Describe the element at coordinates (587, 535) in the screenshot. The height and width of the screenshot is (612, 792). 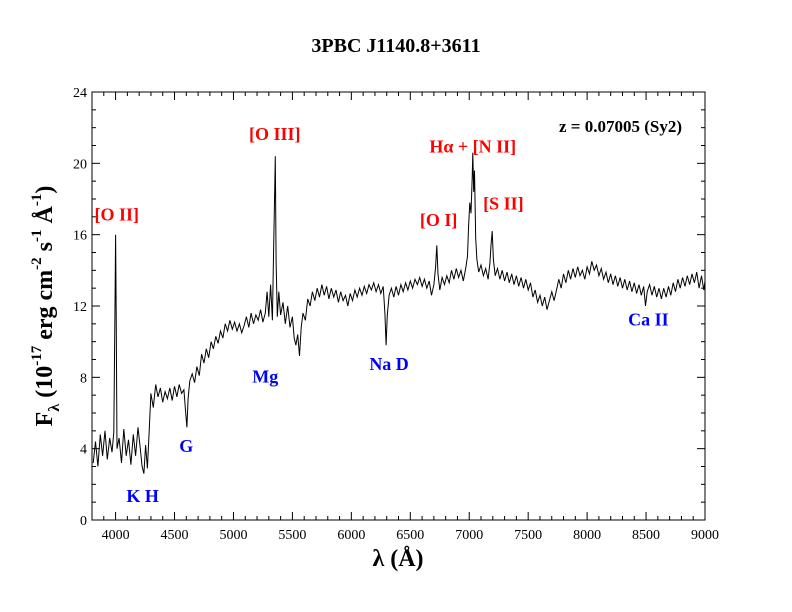
I see `x-tick-label: 8000` at that location.